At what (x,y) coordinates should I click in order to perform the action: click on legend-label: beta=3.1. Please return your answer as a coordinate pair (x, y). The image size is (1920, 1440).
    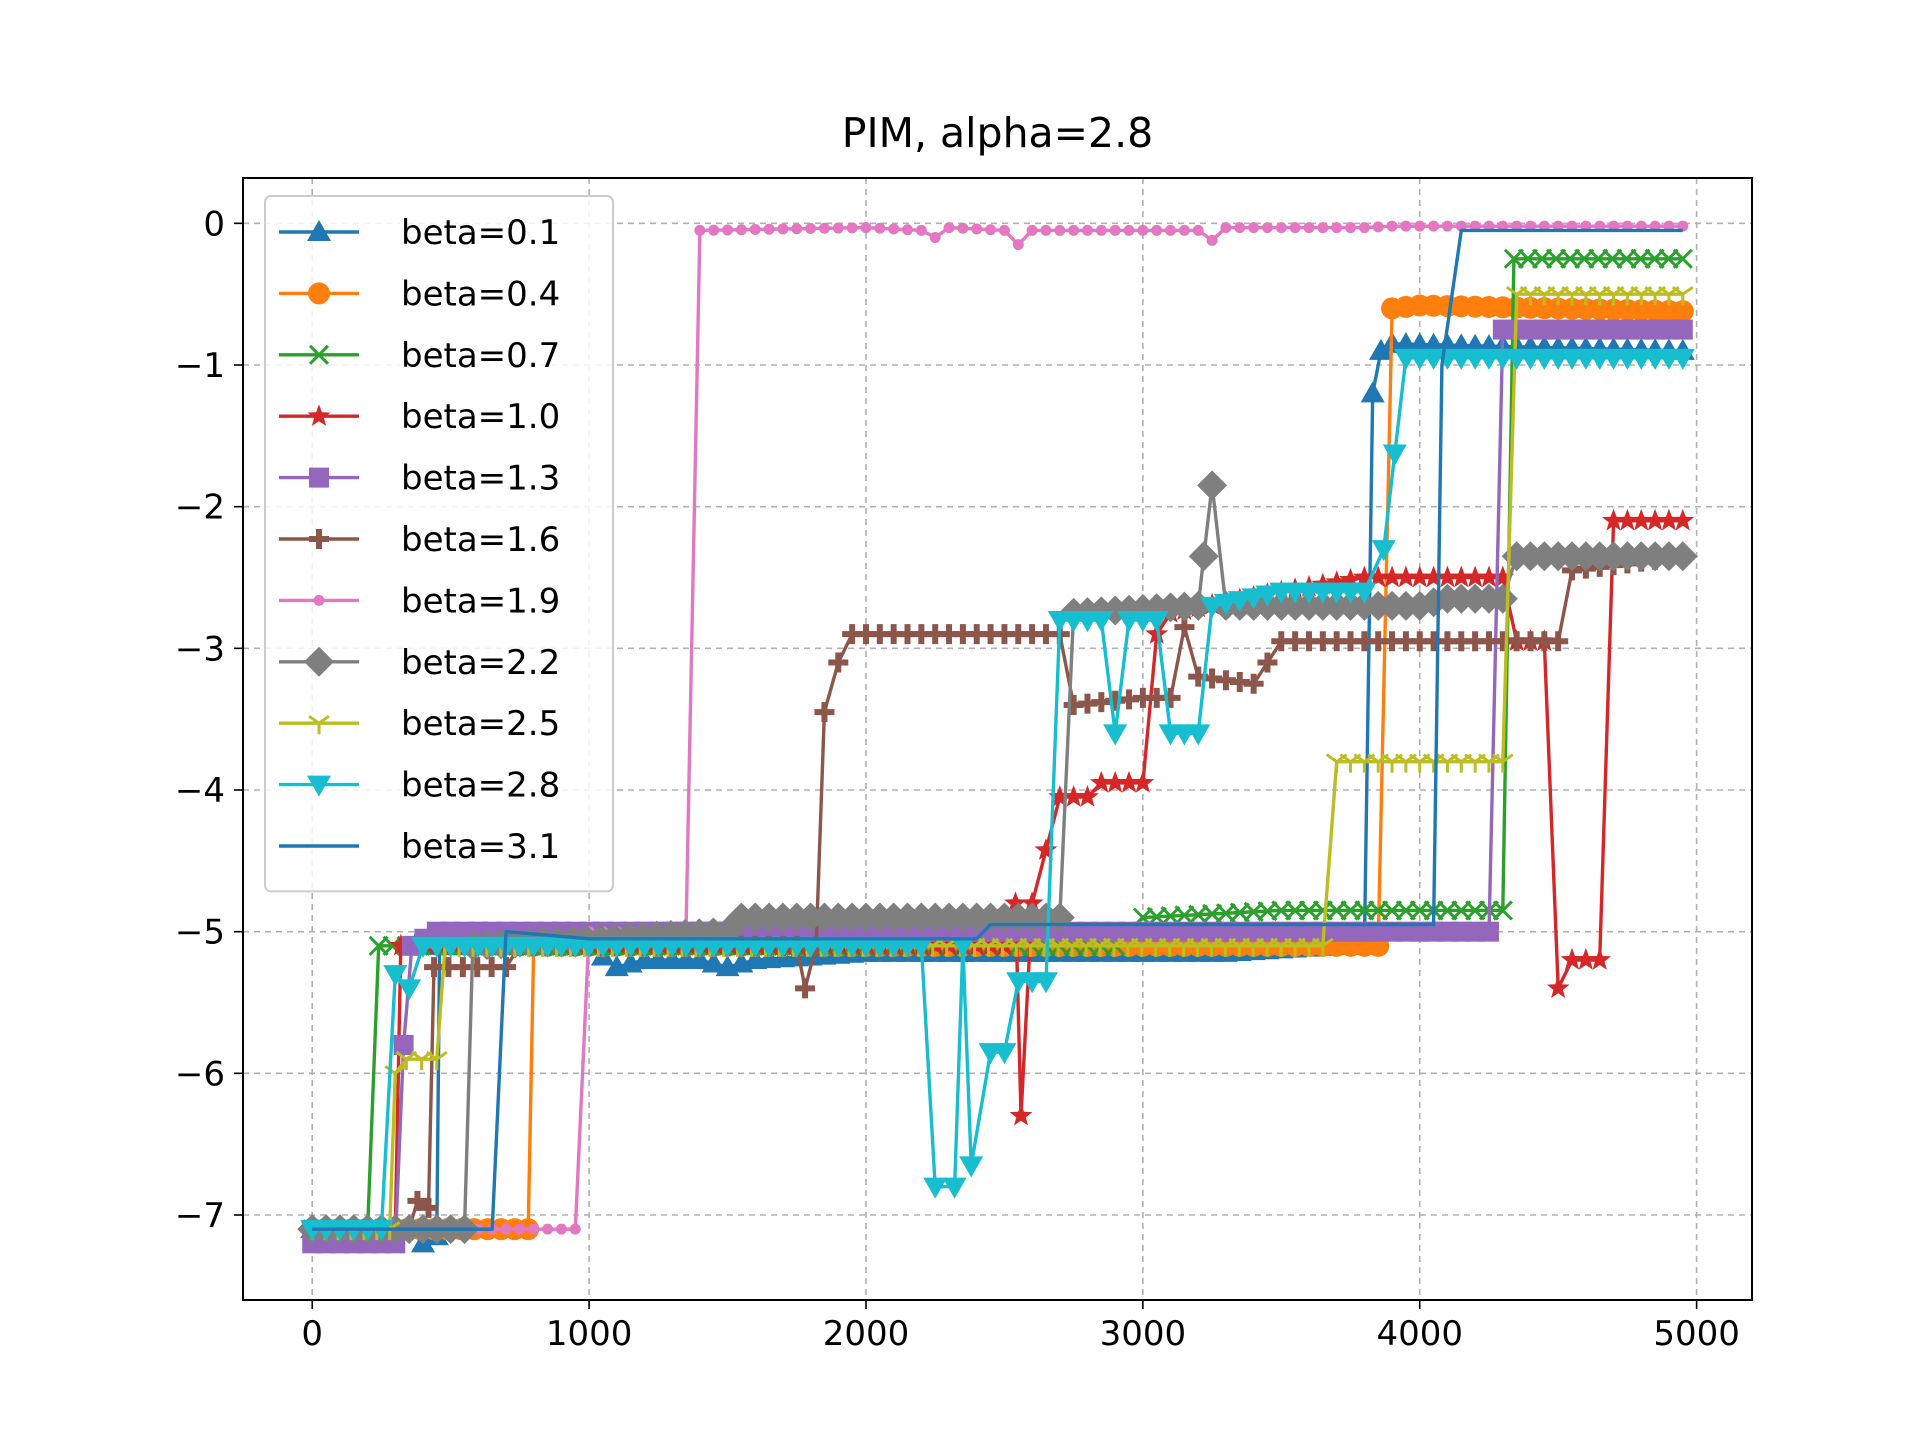
    Looking at the image, I should click on (480, 847).